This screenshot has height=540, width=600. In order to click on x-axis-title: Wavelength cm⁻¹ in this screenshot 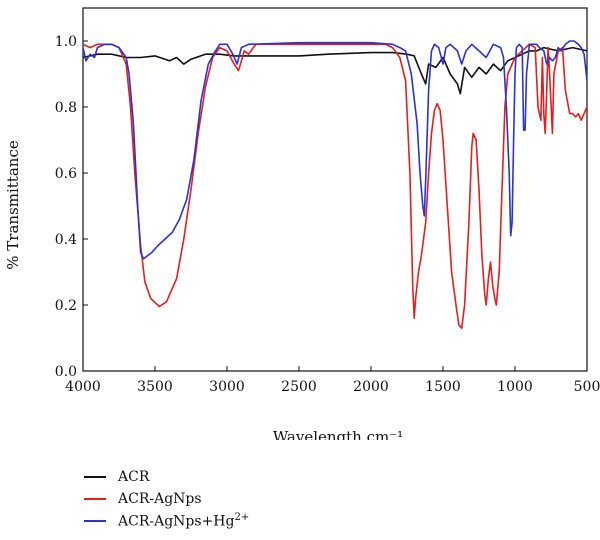, I will do `click(338, 434)`.